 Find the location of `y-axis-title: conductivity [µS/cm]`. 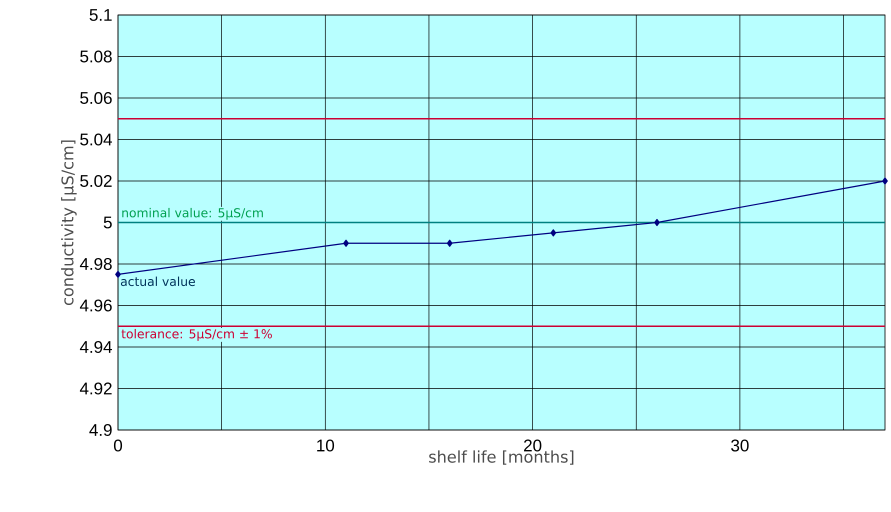

y-axis-title: conductivity [µS/cm] is located at coordinates (69, 223).